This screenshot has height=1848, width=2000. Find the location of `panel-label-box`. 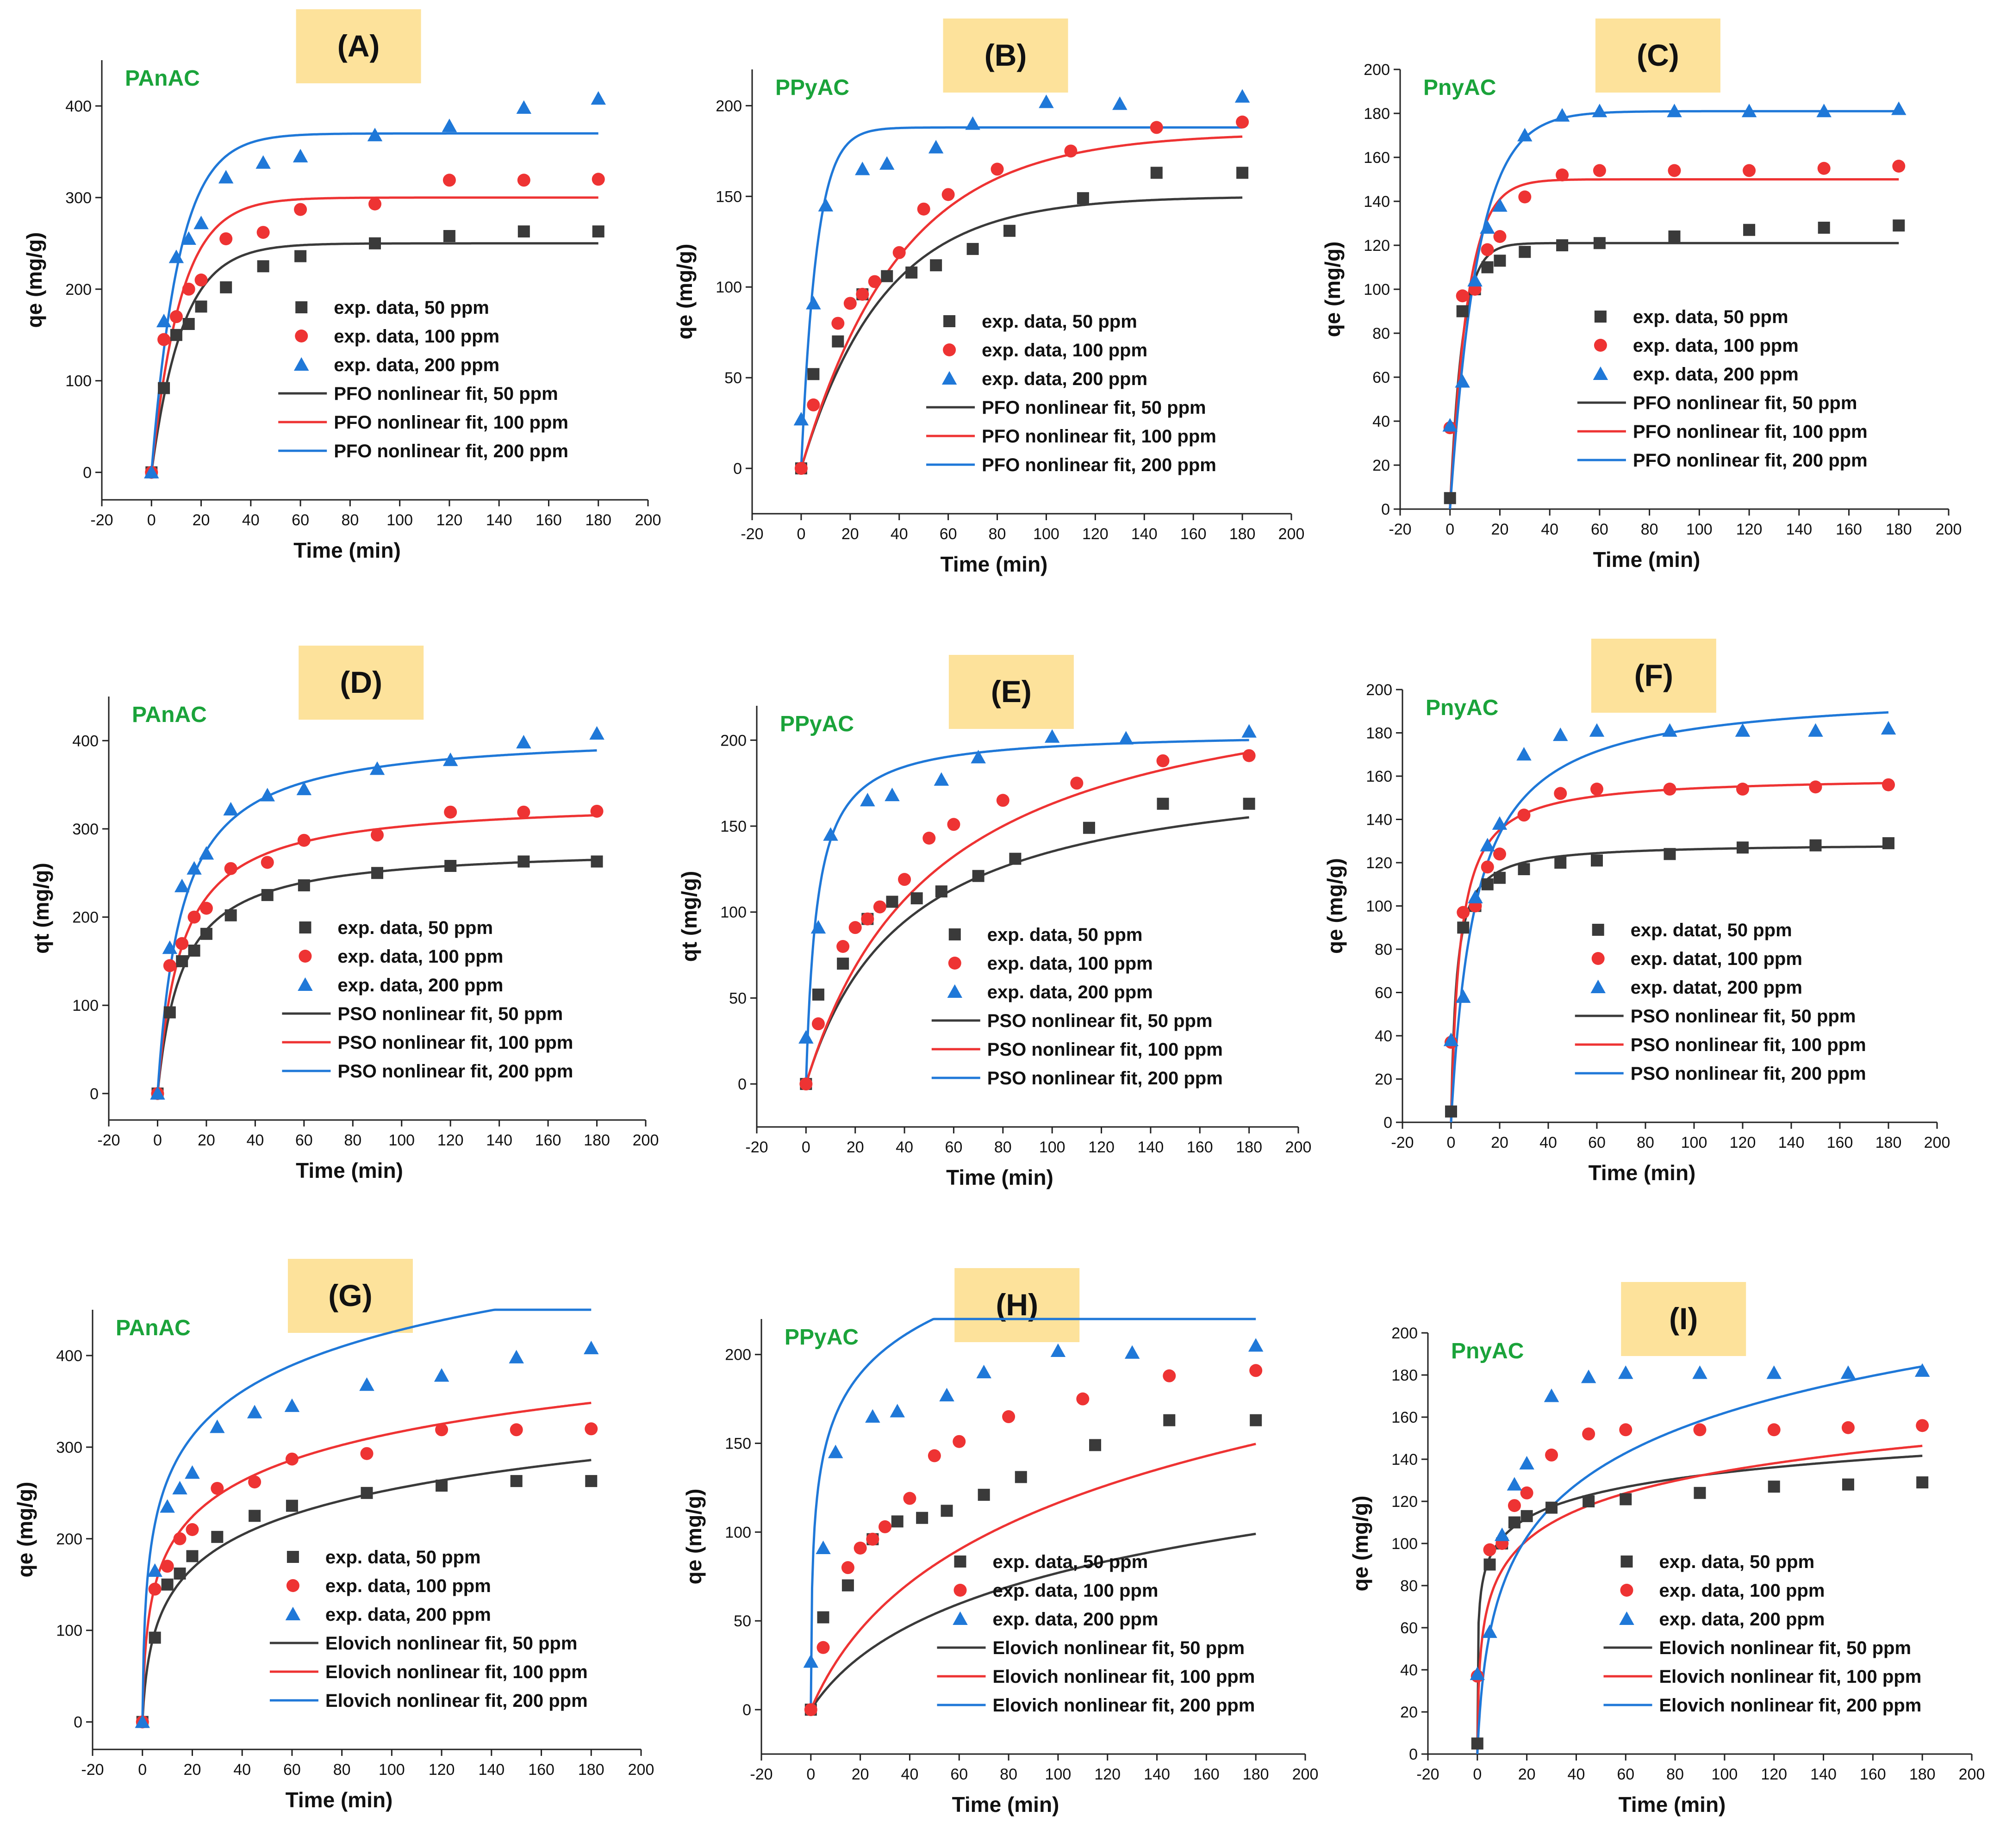

panel-label-box is located at coordinates (1017, 1305).